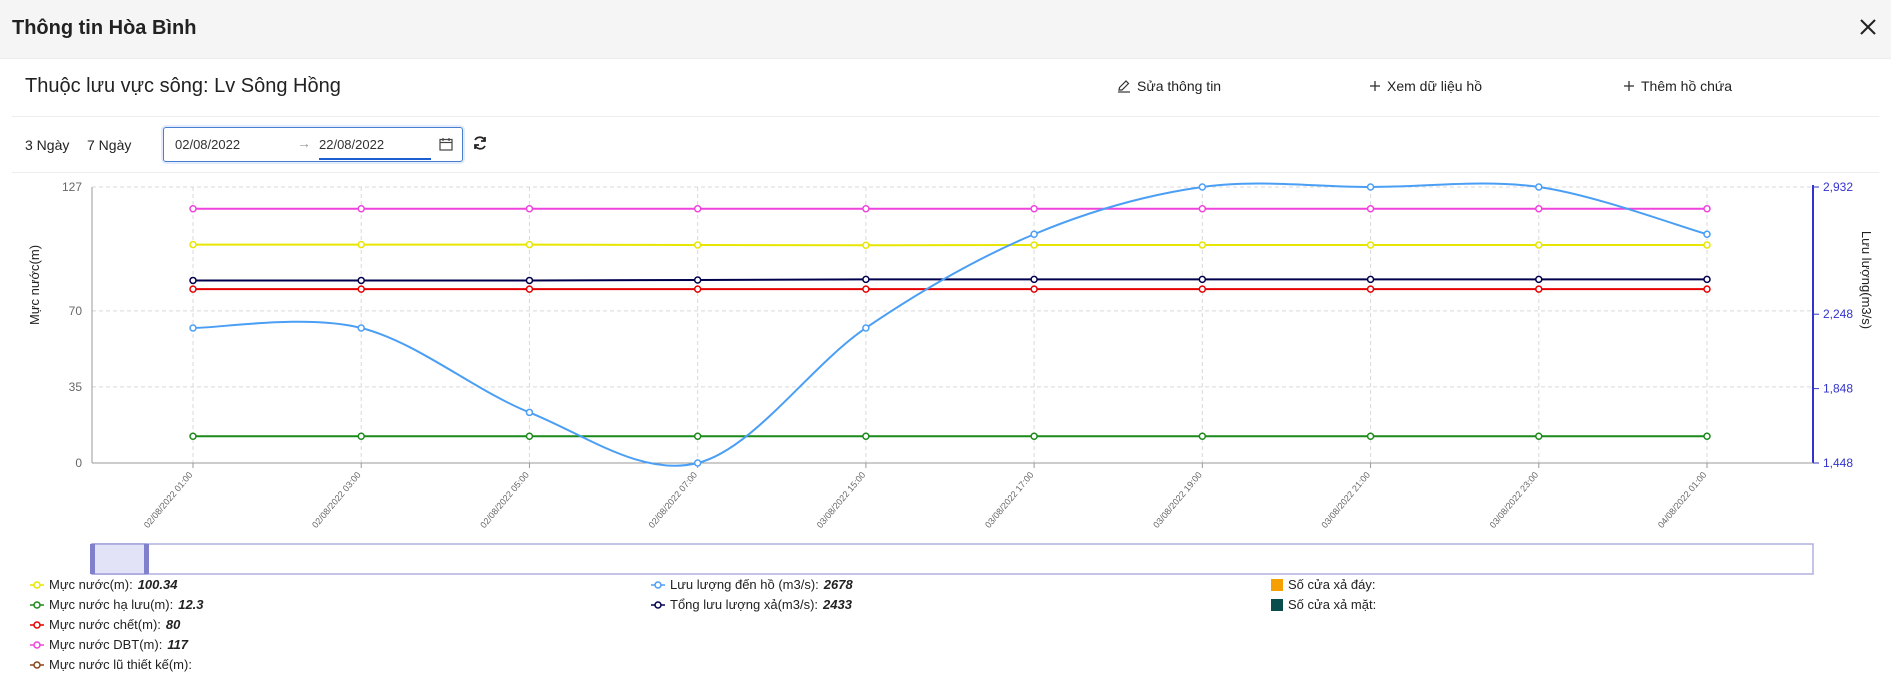 The height and width of the screenshot is (691, 1891). I want to click on legend-item: Lưu lượng đến hồ (m3/s): 2678, so click(752, 584).